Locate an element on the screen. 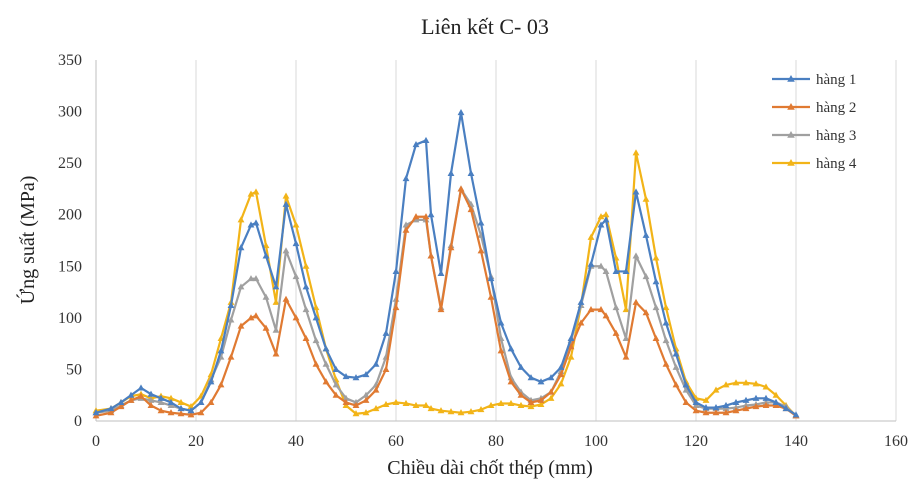  x-tick-label: 20 is located at coordinates (196, 441).